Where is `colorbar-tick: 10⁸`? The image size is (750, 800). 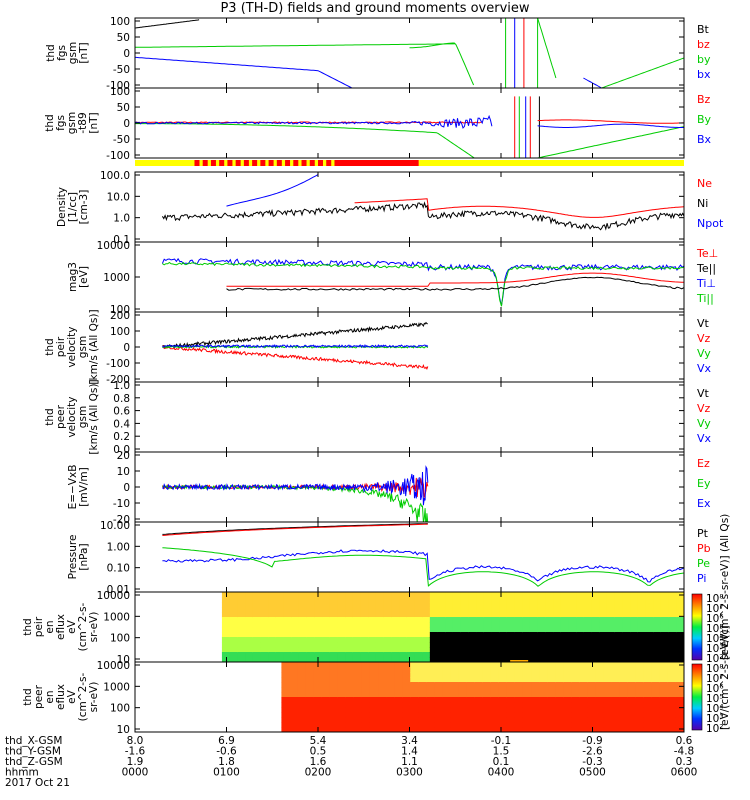
colorbar-tick: 10⁸ is located at coordinates (715, 599).